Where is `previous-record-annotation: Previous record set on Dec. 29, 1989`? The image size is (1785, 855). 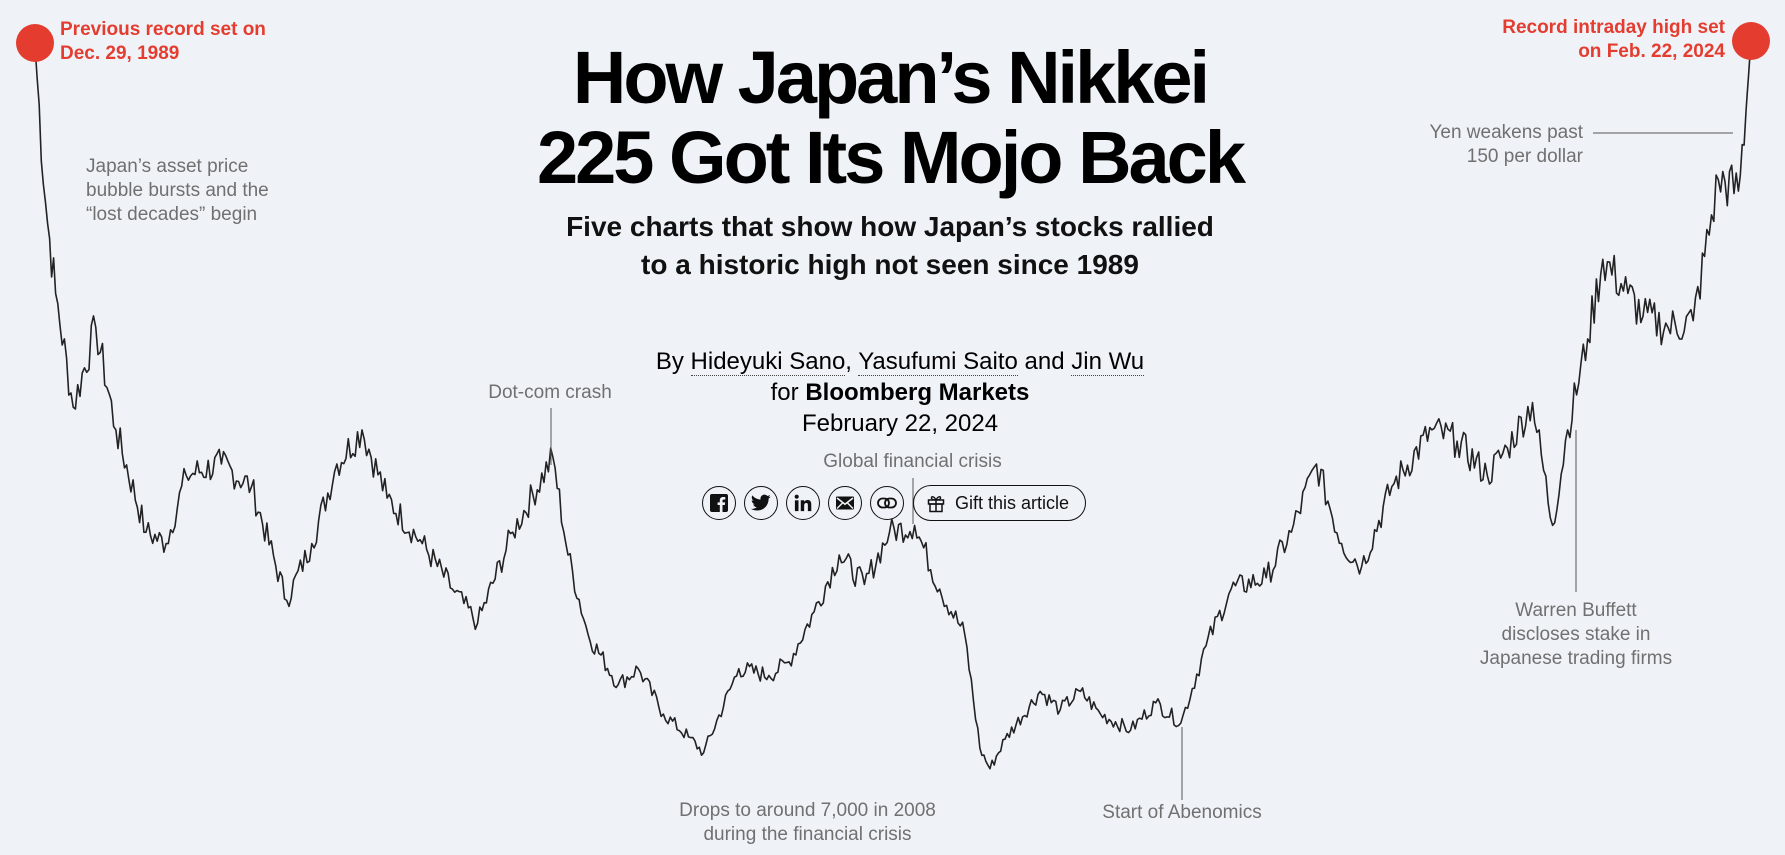
previous-record-annotation: Previous record set on Dec. 29, 1989 is located at coordinates (163, 42).